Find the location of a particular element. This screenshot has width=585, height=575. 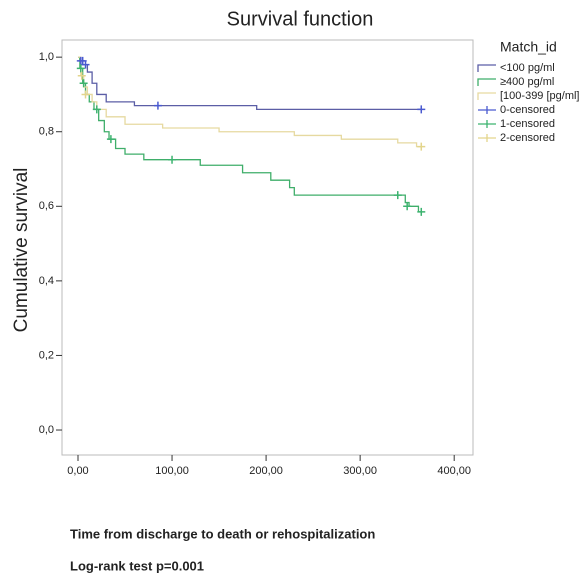

y-tick-label: 0,6 is located at coordinates (46, 206).